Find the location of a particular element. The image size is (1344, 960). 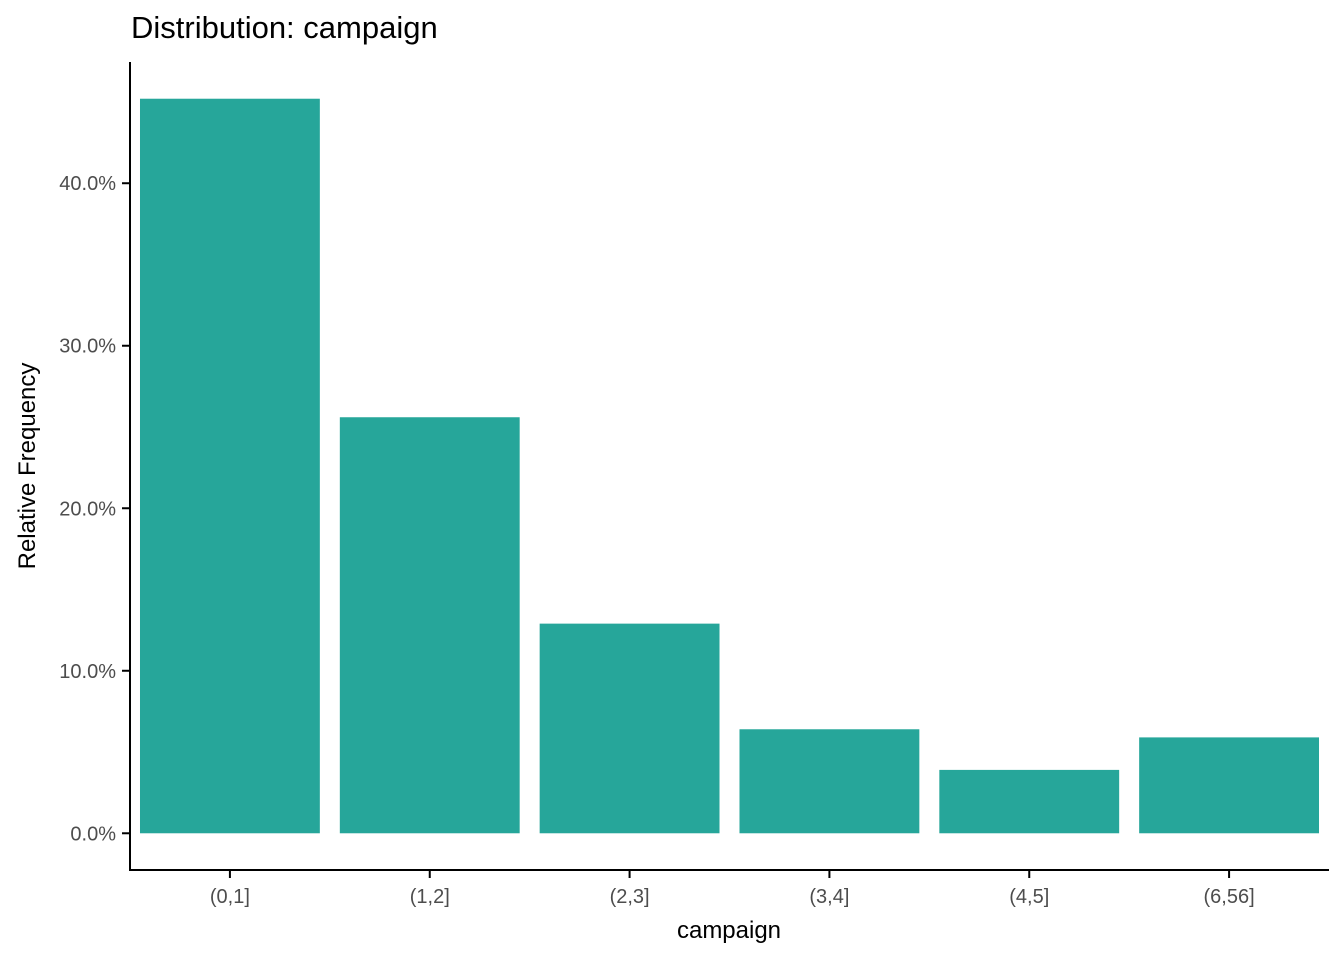

x-tick-label: (3,4] is located at coordinates (829, 897).